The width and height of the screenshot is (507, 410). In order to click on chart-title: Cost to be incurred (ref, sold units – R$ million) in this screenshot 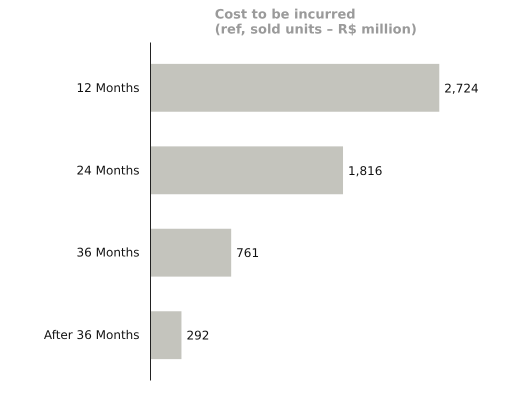, I will do `click(315, 23)`.